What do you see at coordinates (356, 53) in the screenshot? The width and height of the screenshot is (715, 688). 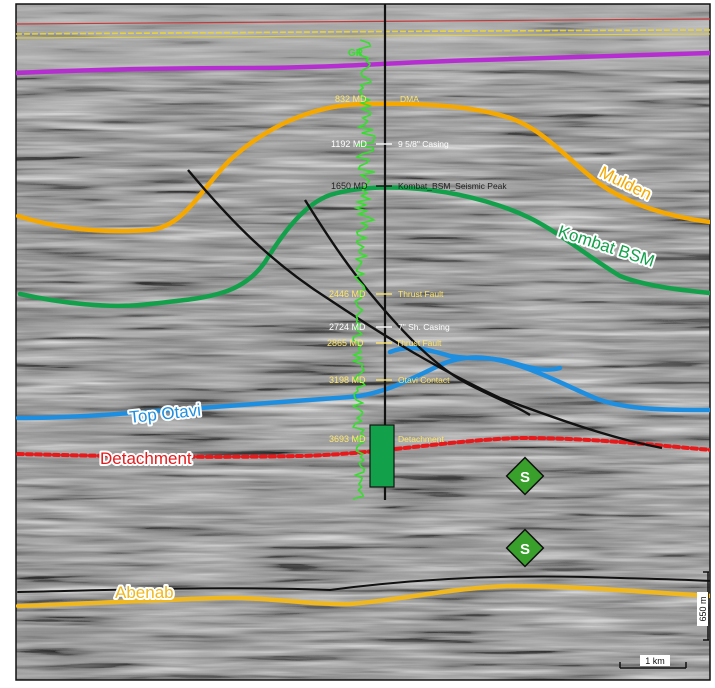 I see `gr-log-label: GR` at bounding box center [356, 53].